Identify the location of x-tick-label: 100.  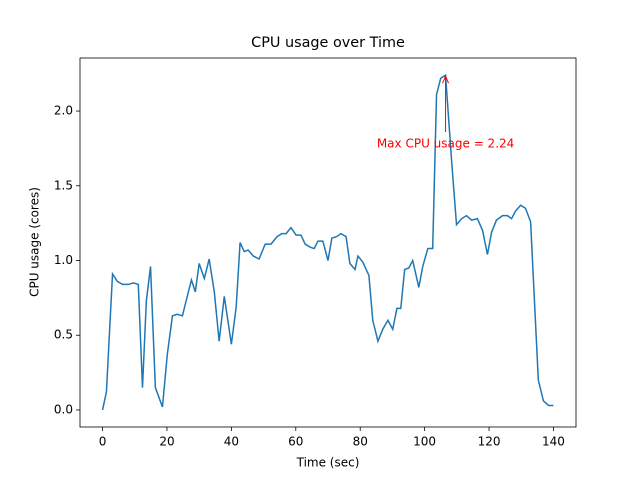
(424, 442).